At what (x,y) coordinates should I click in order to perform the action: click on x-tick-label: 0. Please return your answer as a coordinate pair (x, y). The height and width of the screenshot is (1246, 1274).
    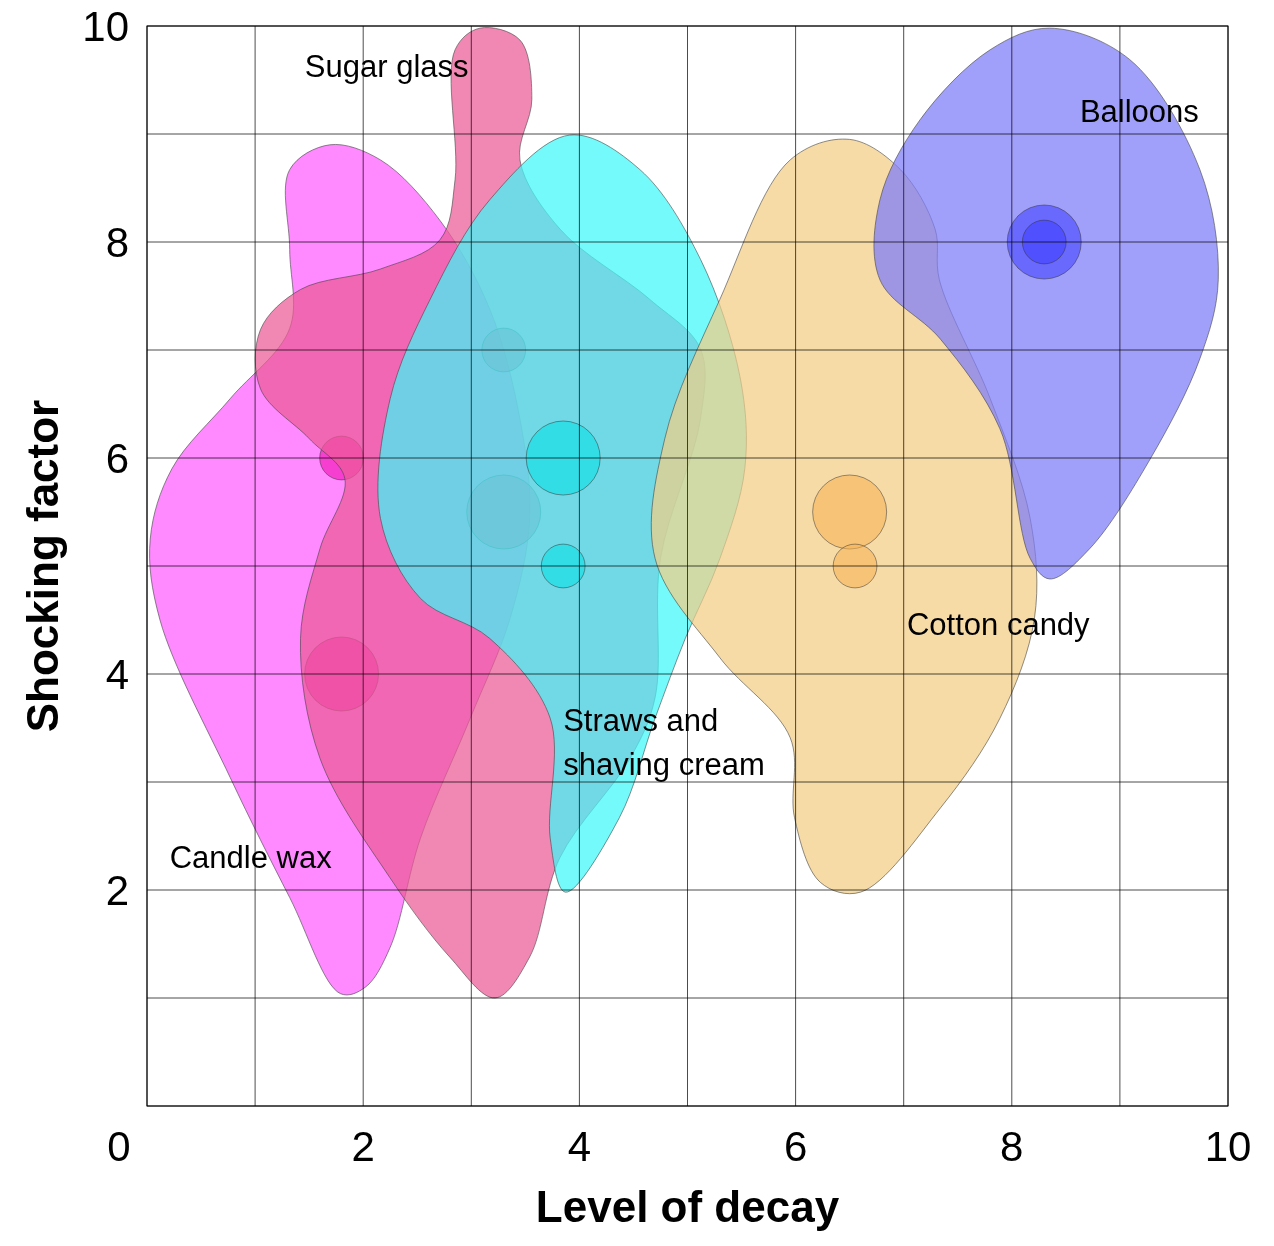
    Looking at the image, I should click on (119, 1146).